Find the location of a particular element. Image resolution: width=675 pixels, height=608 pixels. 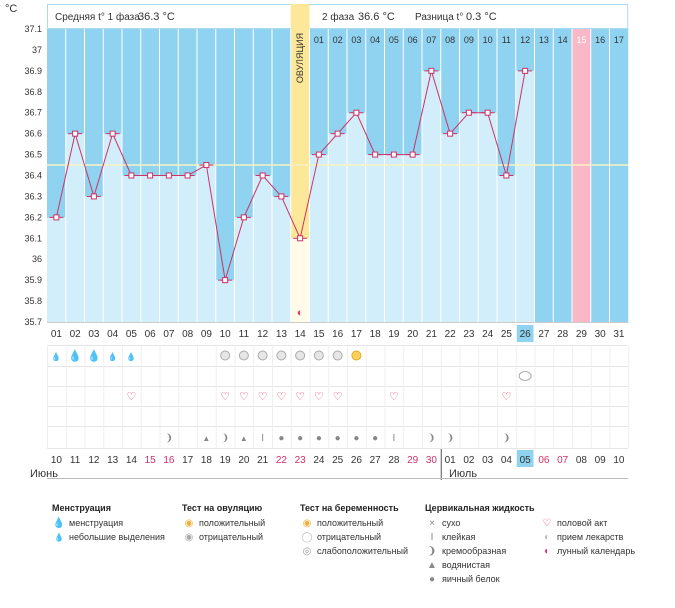

date-label: 14 is located at coordinates (132, 460).